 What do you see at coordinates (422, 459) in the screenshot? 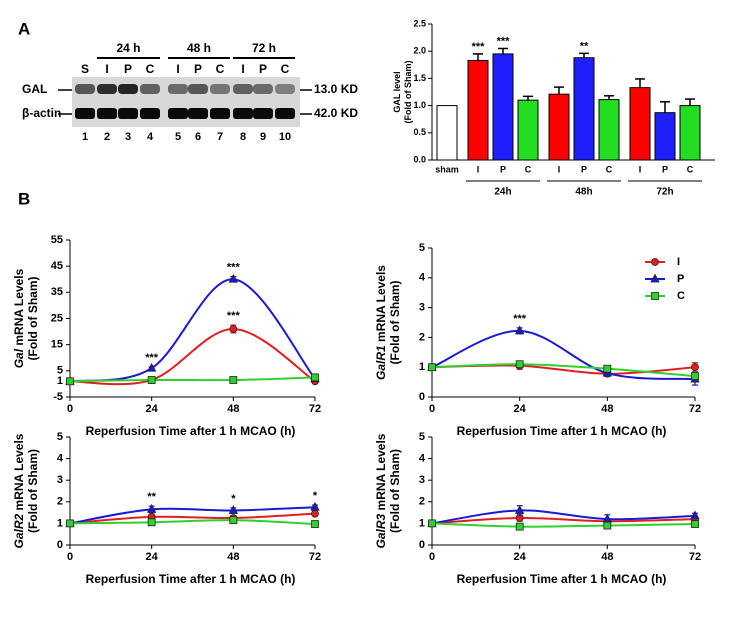
I see `y-tick-label: 4` at bounding box center [422, 459].